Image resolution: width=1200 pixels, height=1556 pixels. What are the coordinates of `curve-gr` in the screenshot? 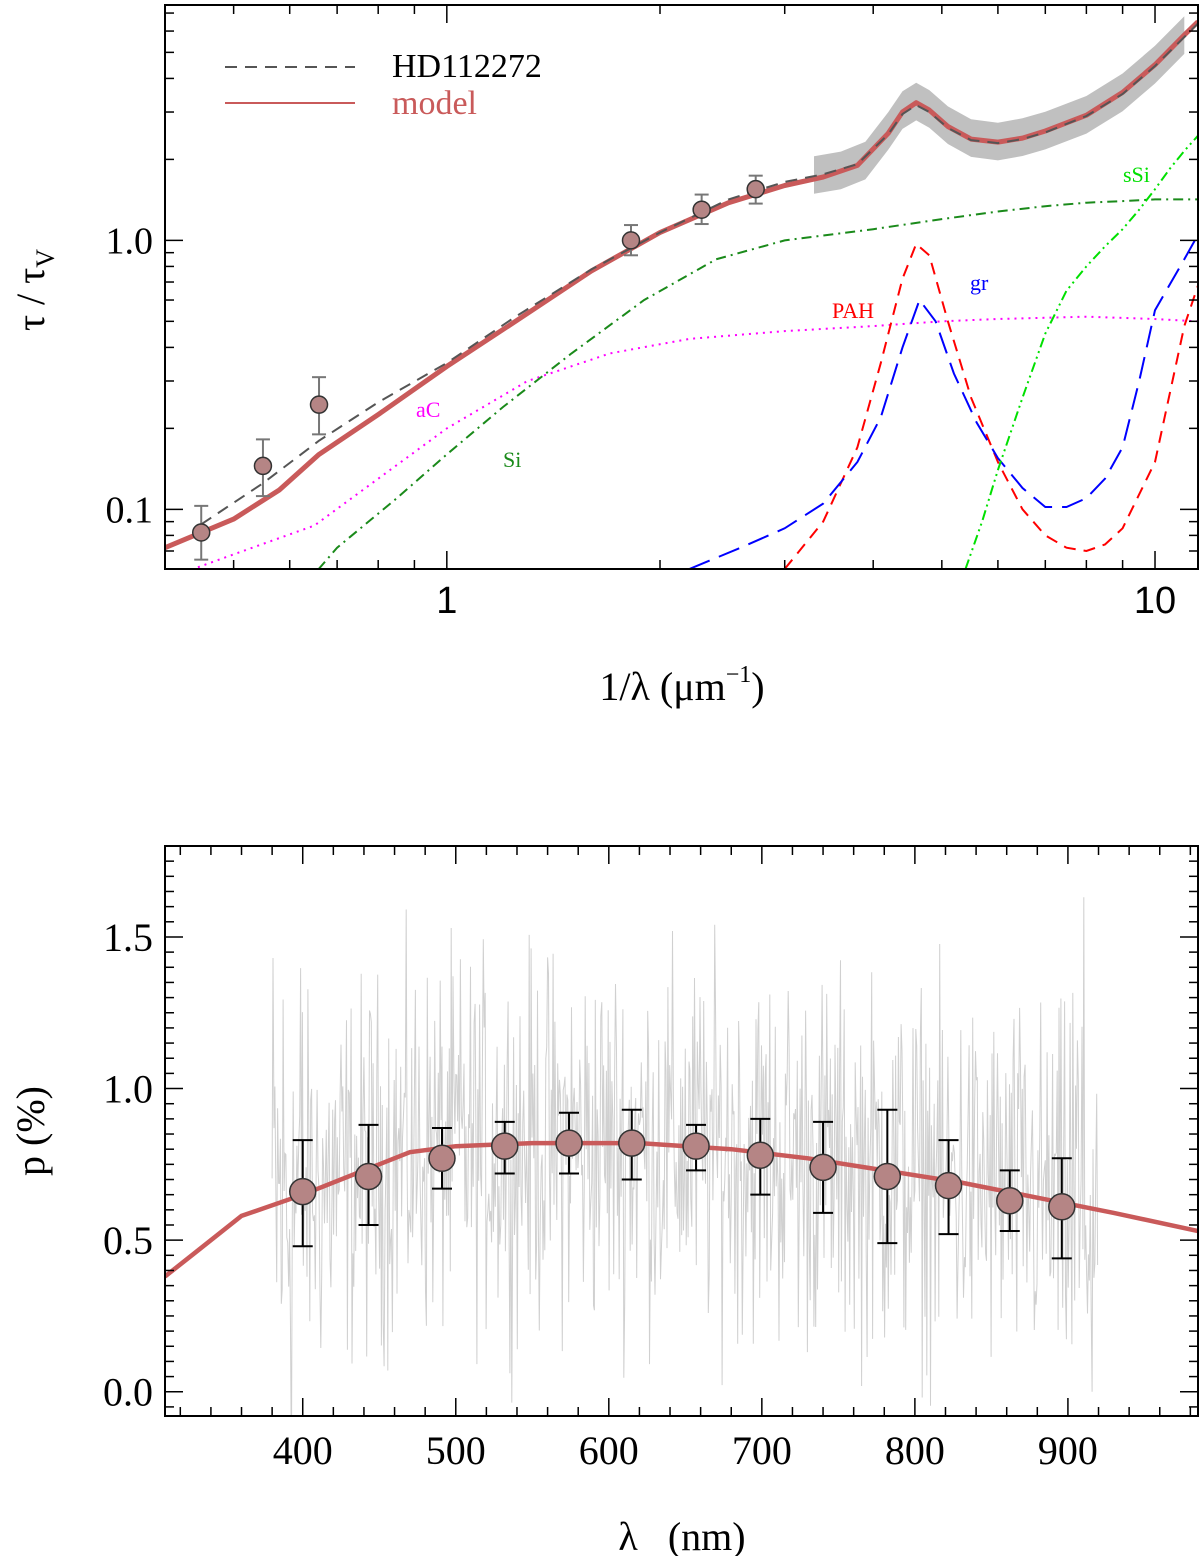 It's located at (943, 401).